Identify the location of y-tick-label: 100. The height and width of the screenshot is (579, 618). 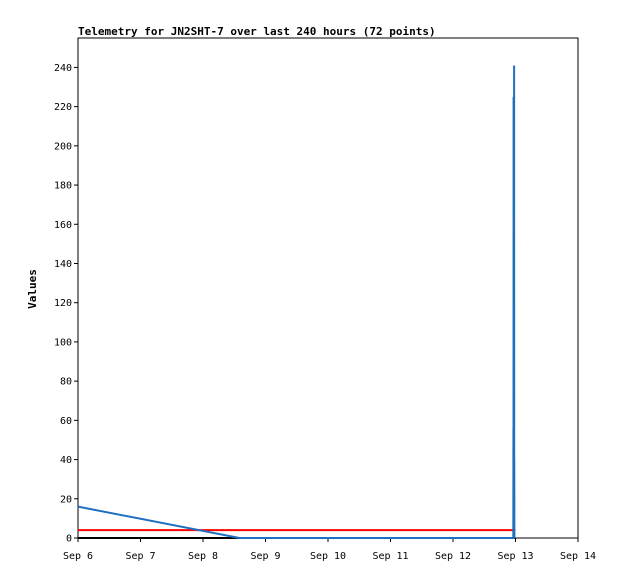
(63, 342).